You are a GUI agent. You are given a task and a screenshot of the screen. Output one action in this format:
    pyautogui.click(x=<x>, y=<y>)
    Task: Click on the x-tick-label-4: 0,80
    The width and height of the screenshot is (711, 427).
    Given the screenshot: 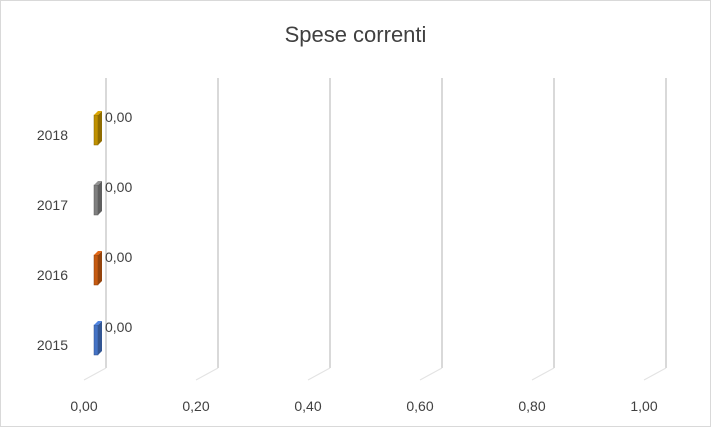 What is the action you would take?
    pyautogui.click(x=531, y=406)
    